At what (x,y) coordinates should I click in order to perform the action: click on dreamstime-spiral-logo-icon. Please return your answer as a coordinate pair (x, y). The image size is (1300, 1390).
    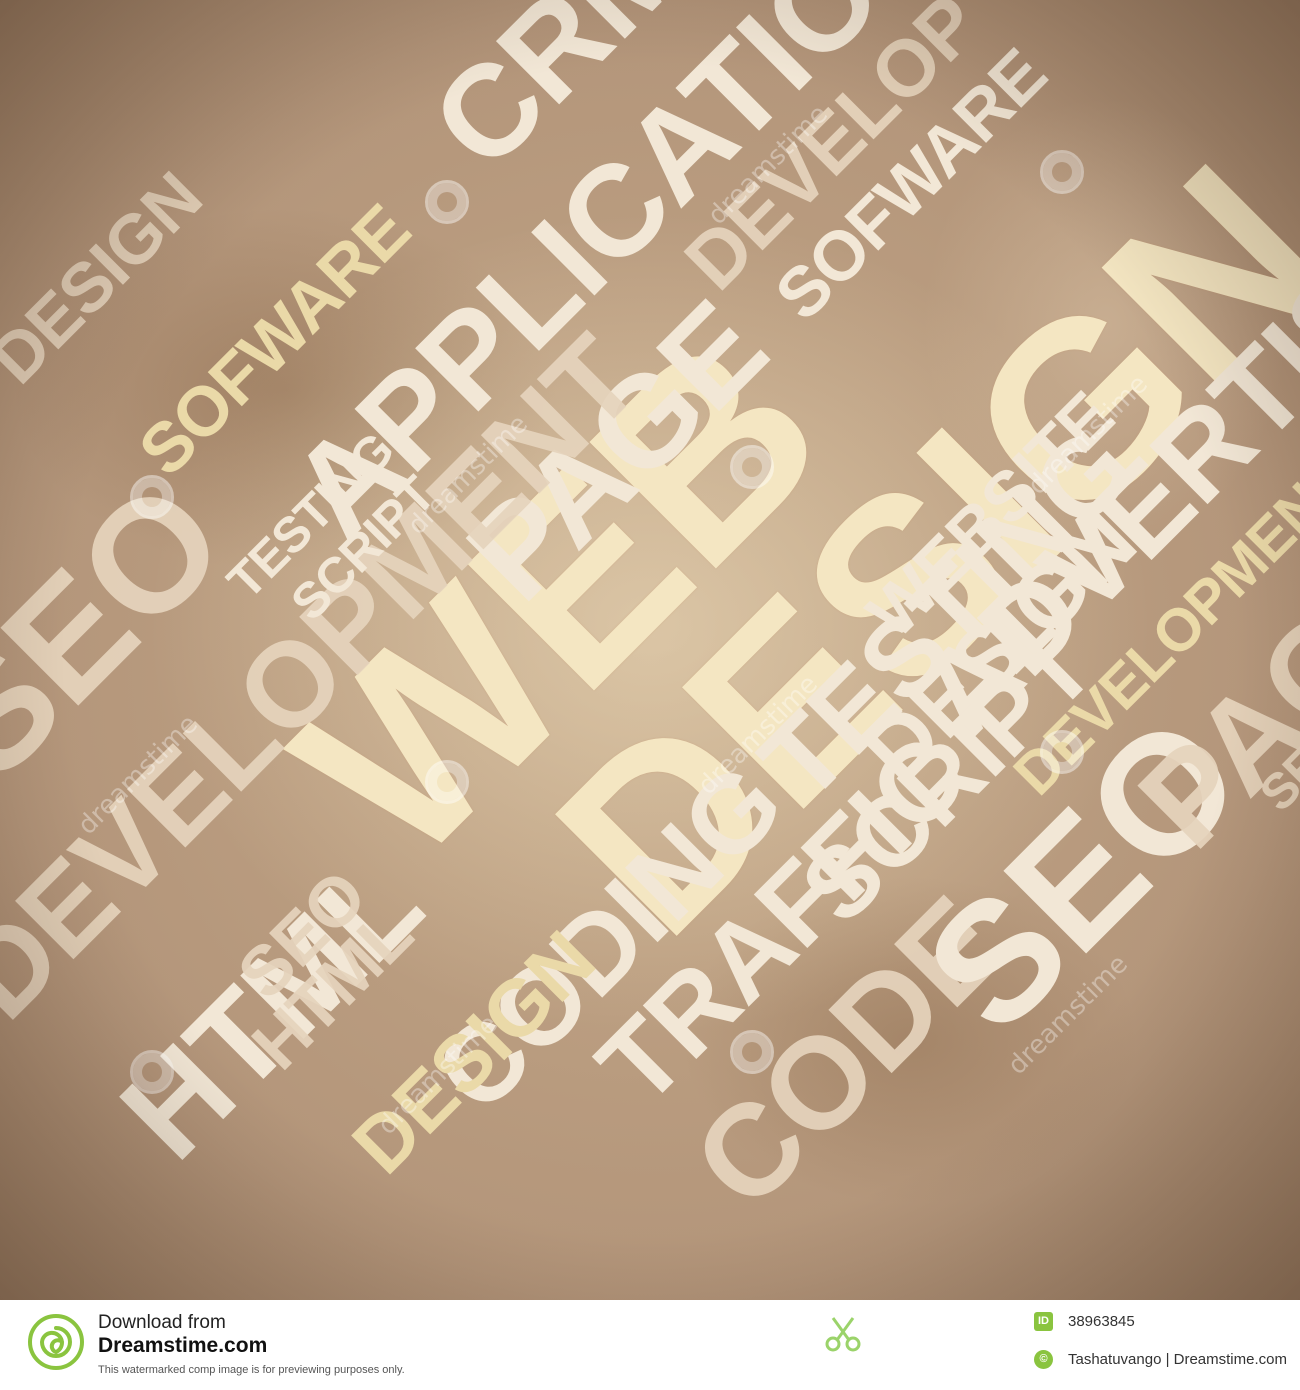
    Looking at the image, I should click on (56, 1342).